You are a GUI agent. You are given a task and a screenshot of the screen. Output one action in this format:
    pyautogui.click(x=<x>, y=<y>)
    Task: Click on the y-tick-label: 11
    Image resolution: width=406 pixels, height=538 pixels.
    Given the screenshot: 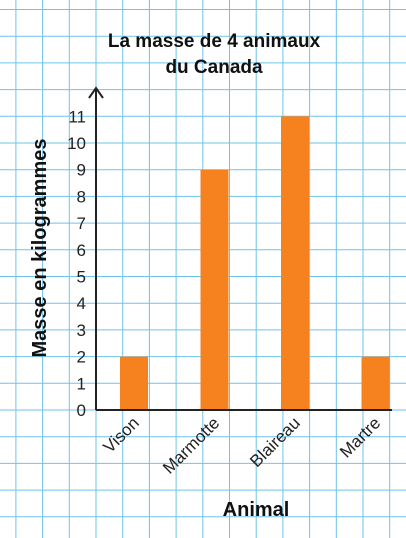 What is the action you would take?
    pyautogui.click(x=77, y=116)
    